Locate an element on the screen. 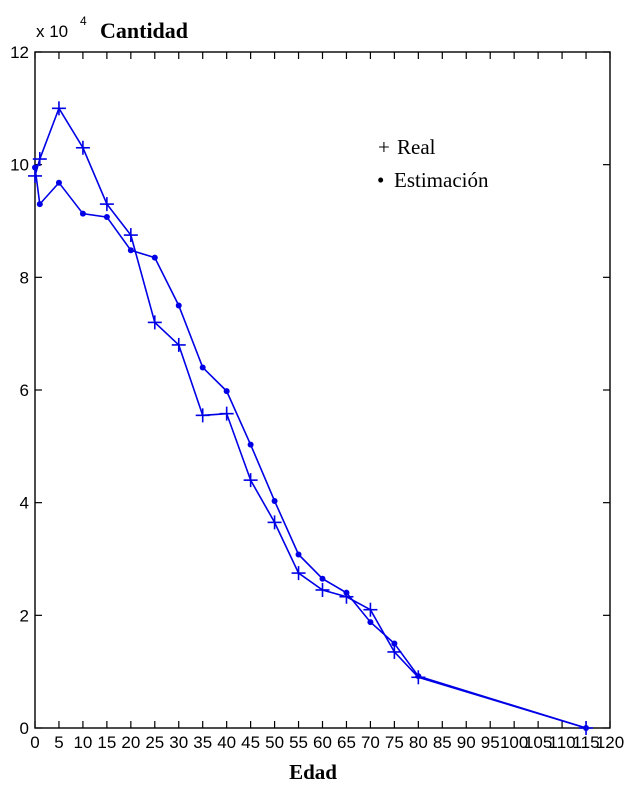  y-tick-label: 2 is located at coordinates (24, 615).